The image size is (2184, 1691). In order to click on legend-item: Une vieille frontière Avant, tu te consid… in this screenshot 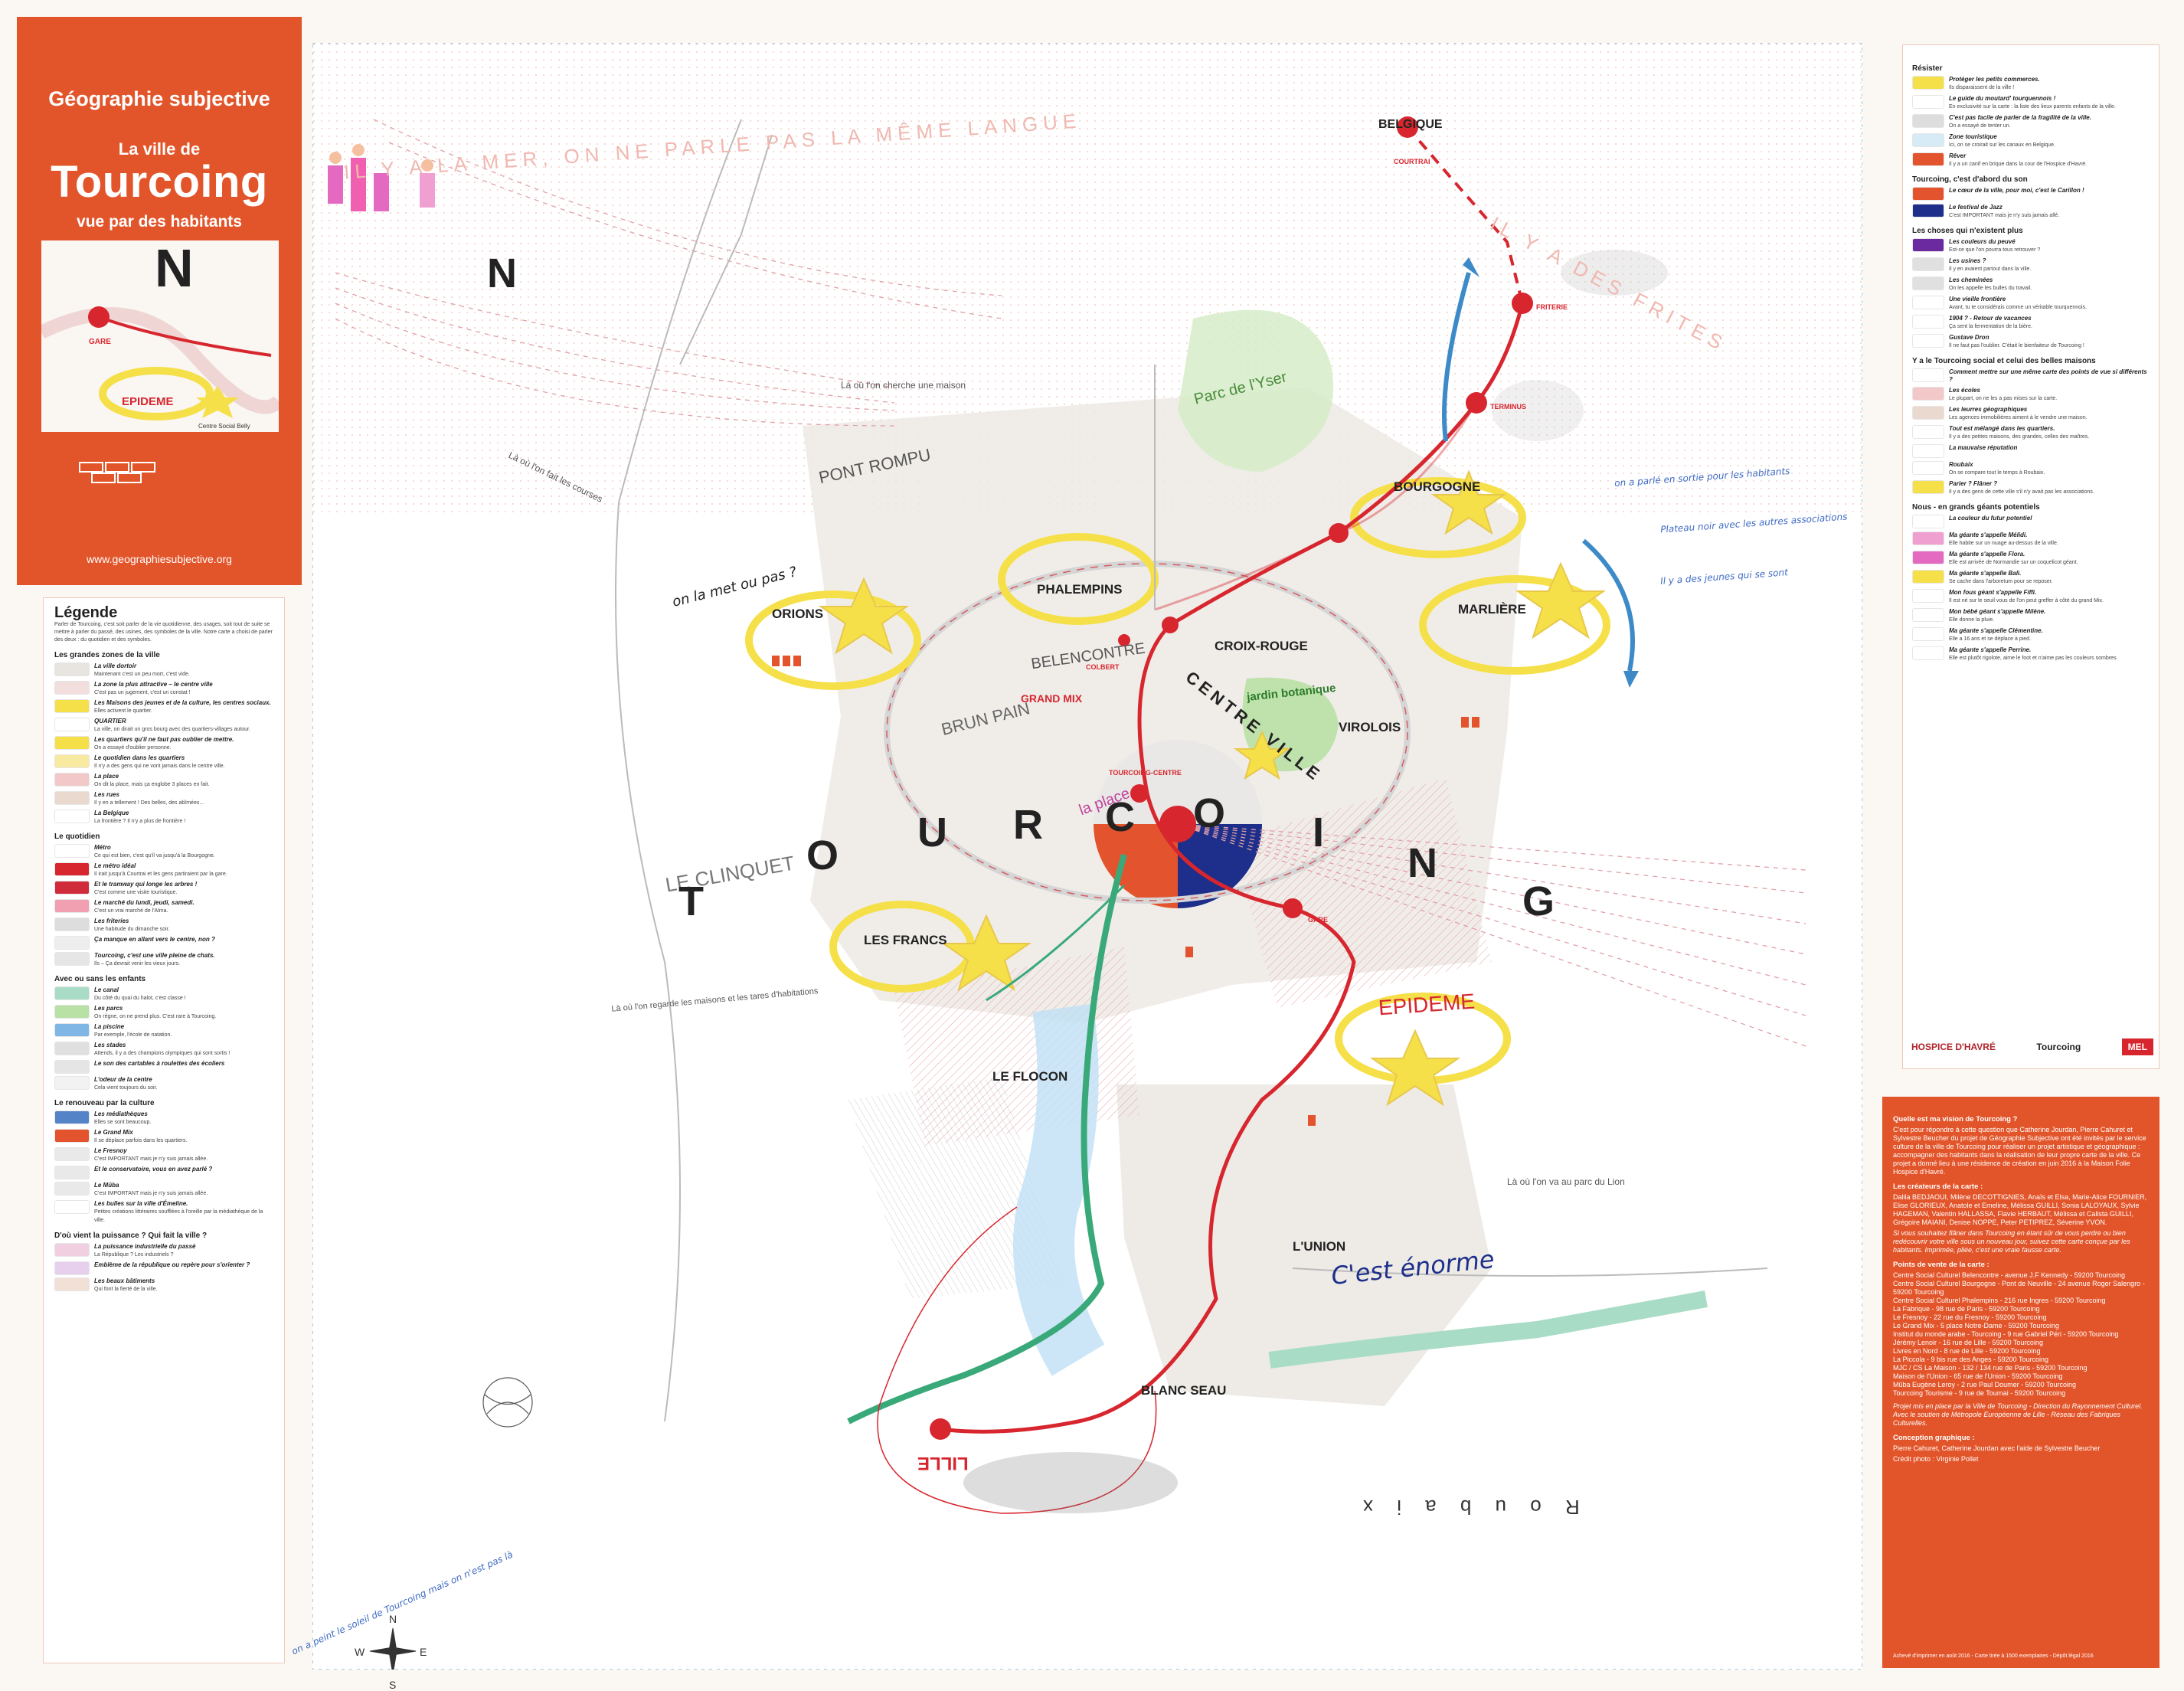, I will do `click(2031, 304)`.